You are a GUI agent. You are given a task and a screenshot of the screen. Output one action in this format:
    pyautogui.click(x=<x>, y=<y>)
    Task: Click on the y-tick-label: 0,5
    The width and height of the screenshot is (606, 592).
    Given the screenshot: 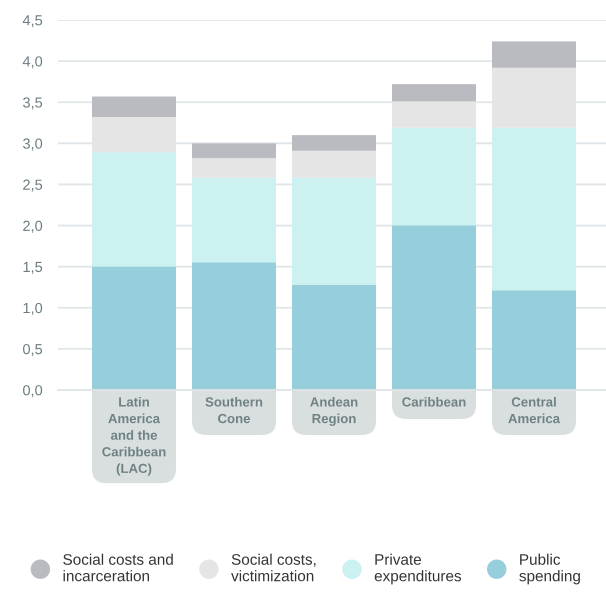 What is the action you would take?
    pyautogui.click(x=32, y=350)
    